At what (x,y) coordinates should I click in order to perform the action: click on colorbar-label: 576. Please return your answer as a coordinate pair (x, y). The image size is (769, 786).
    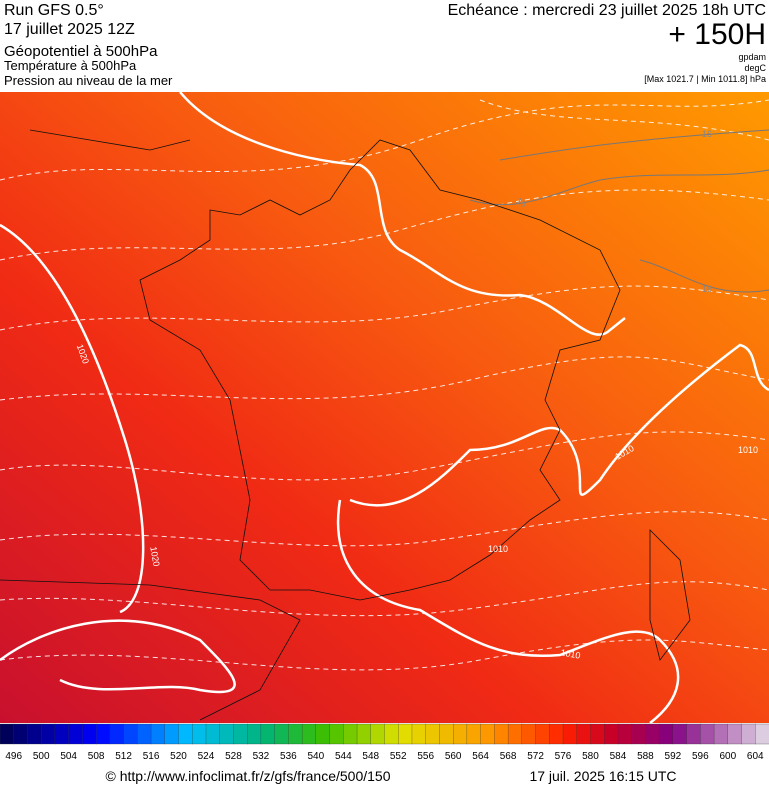
    Looking at the image, I should click on (563, 756).